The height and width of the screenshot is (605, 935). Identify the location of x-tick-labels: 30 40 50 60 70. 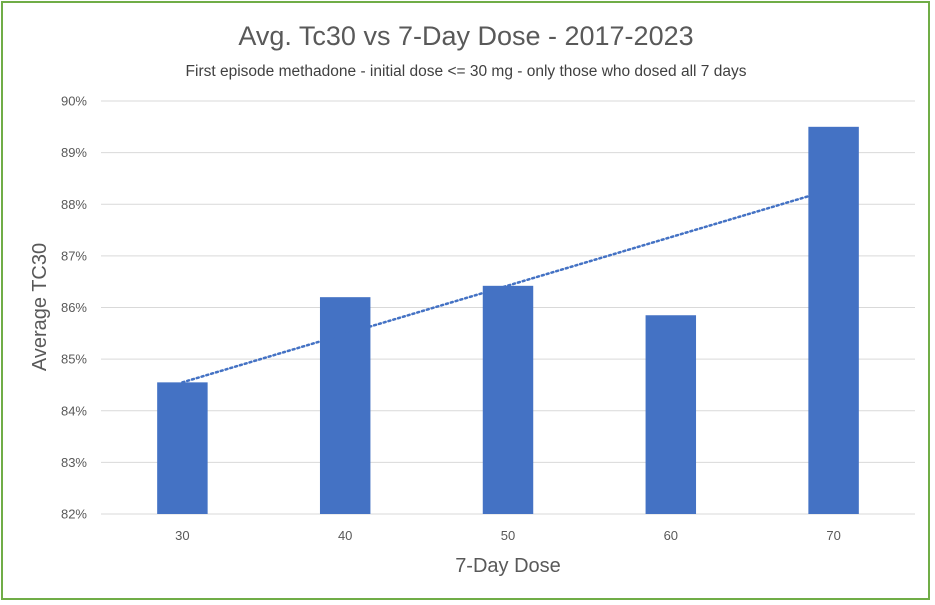
(508, 535).